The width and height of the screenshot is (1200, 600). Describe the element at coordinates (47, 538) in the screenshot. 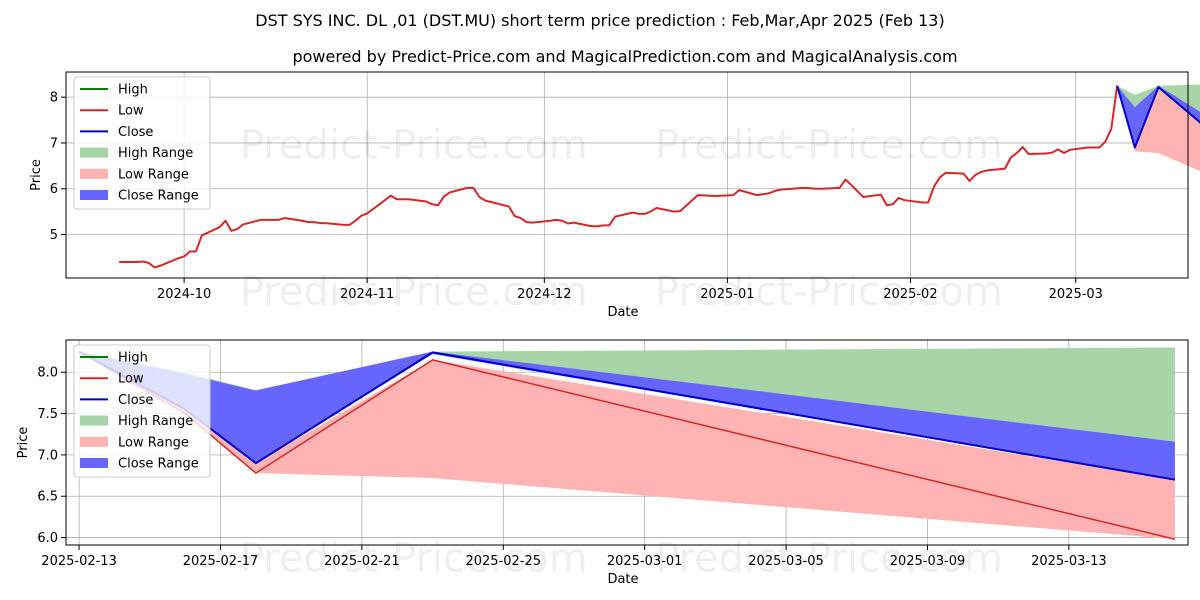

I see `y-tick-label: 6.0` at that location.